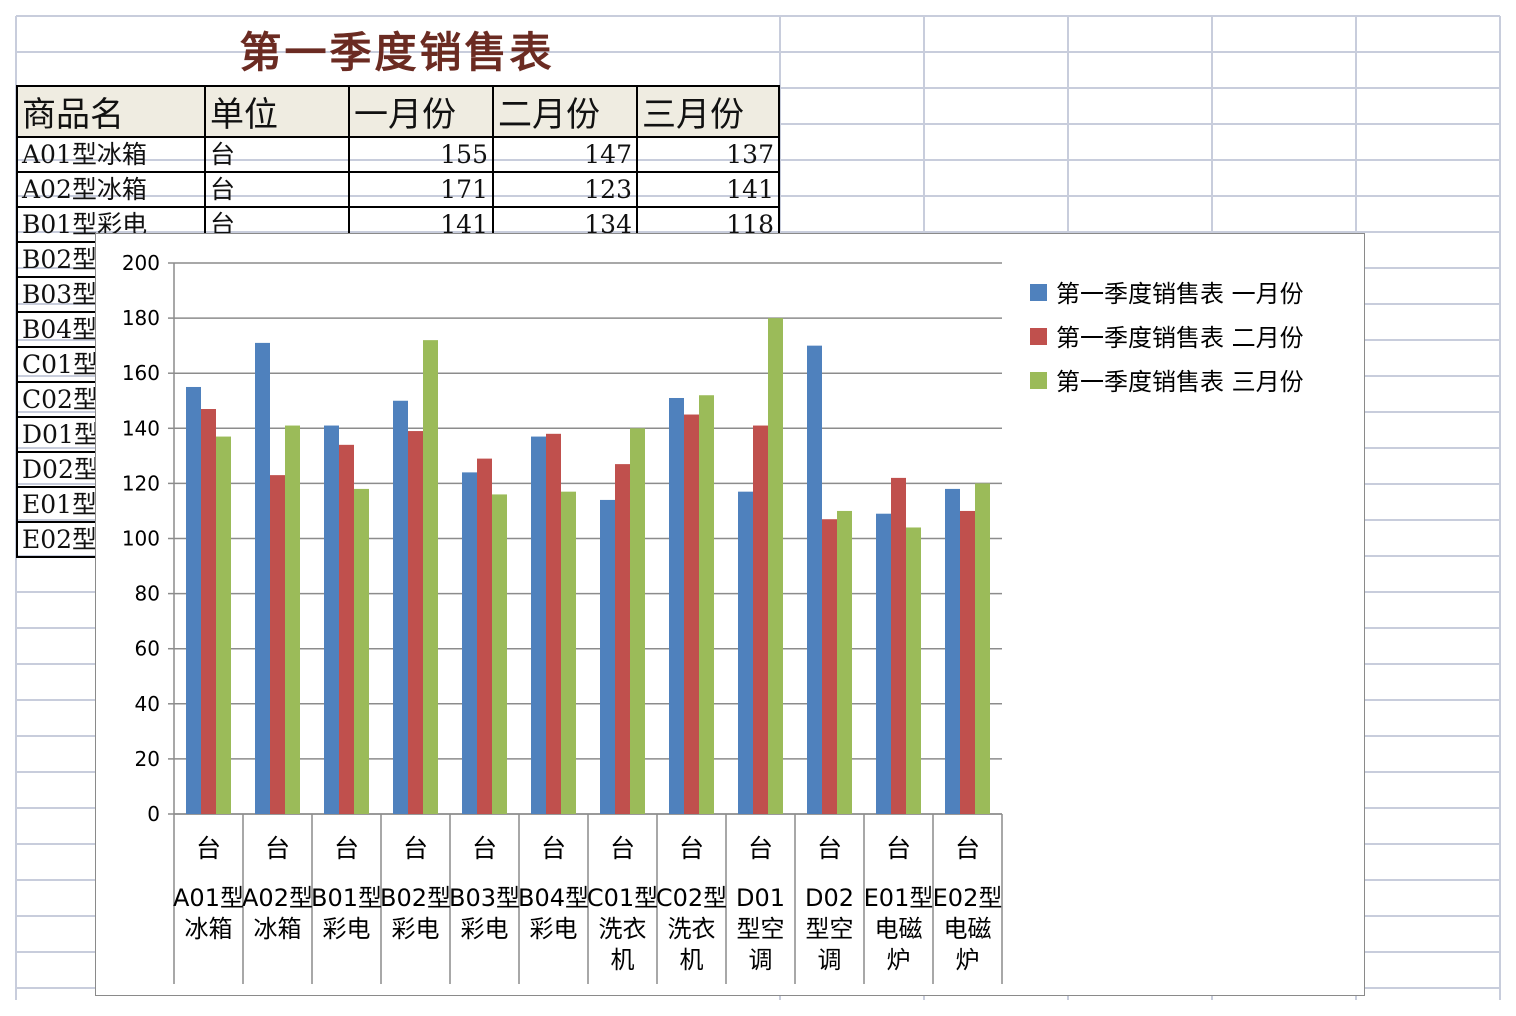 Image resolution: width=1516 pixels, height=1016 pixels. Describe the element at coordinates (153, 814) in the screenshot. I see `y-tick-label: 0` at that location.